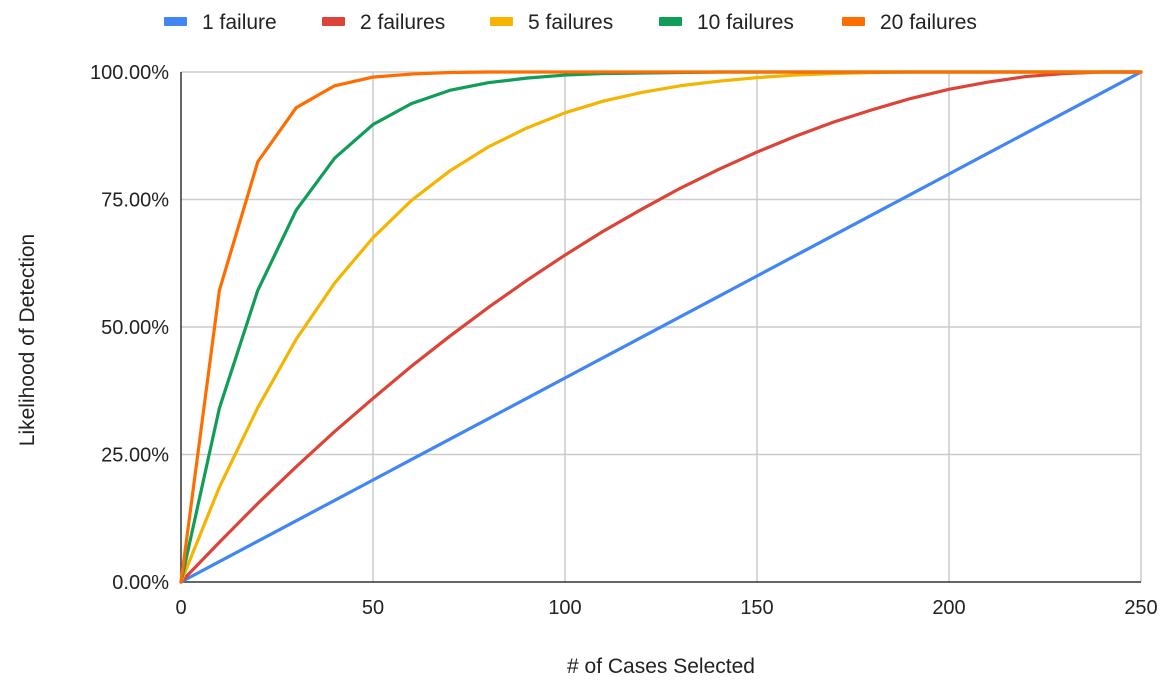 This screenshot has height=686, width=1168. I want to click on legend-label: 1 failure, so click(239, 22).